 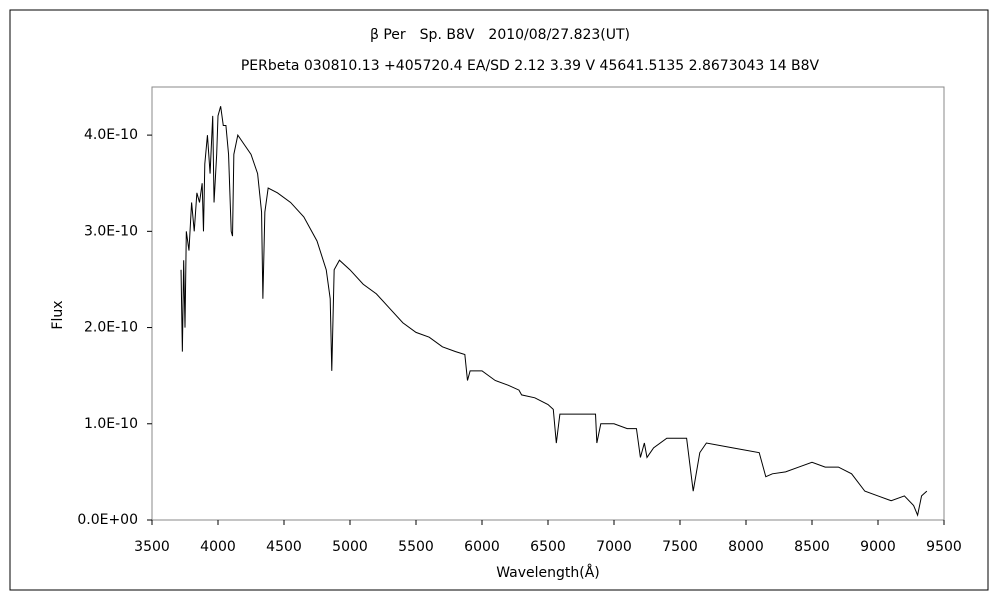 I want to click on x-tick-label: 4500, so click(x=284, y=547).